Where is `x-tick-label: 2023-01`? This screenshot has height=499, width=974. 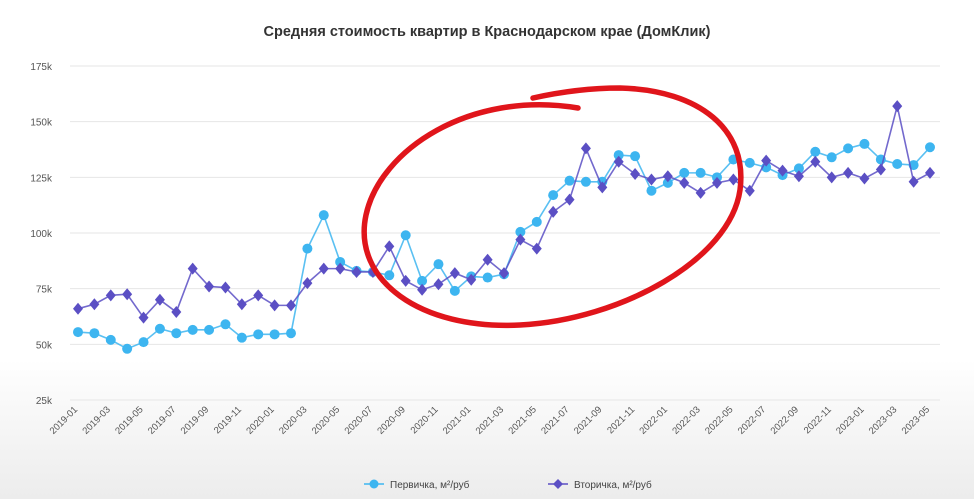 x-tick-label: 2023-01 is located at coordinates (850, 420).